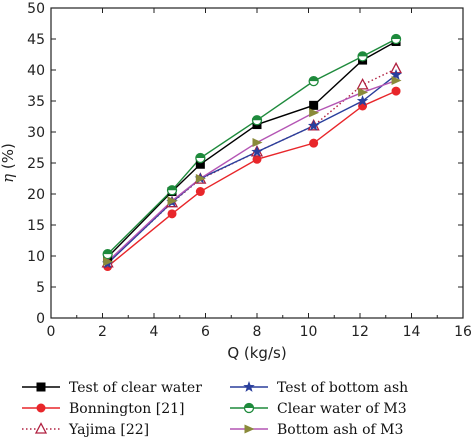 The image size is (474, 438). I want to click on legend-entry: Bottom ash of M3, so click(316, 430).